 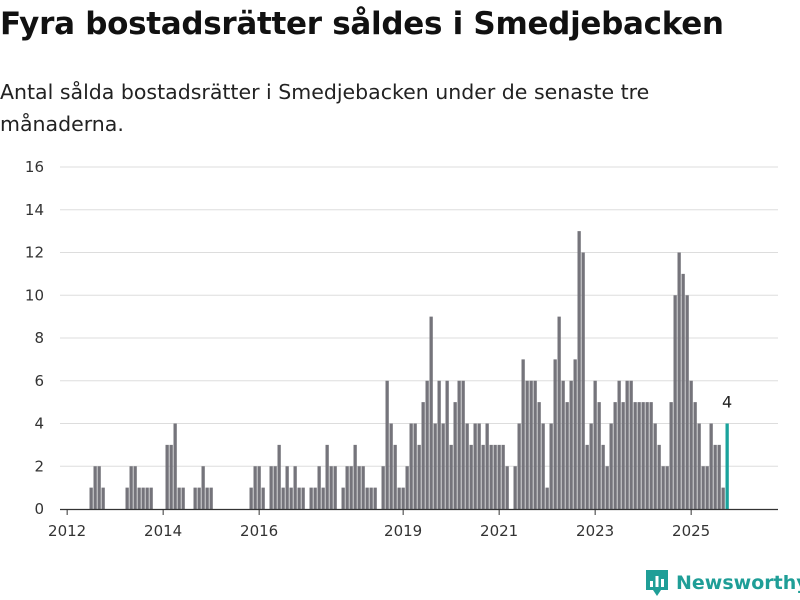 I want to click on x-tick-label: 2012, so click(x=67, y=531).